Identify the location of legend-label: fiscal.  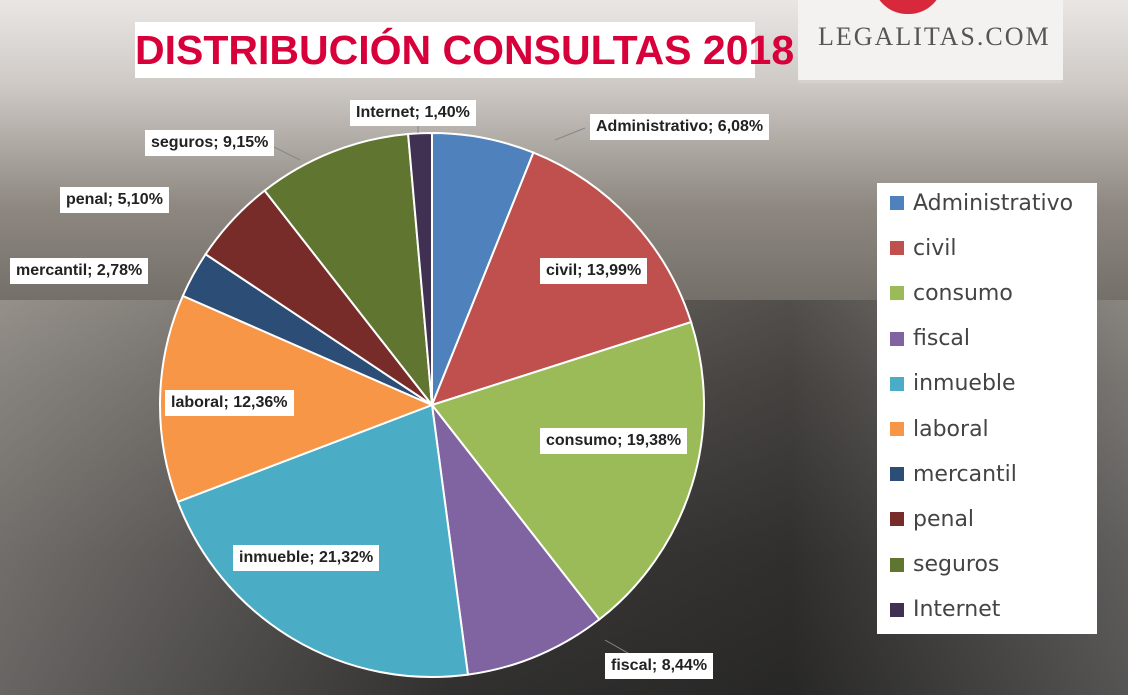
(942, 339).